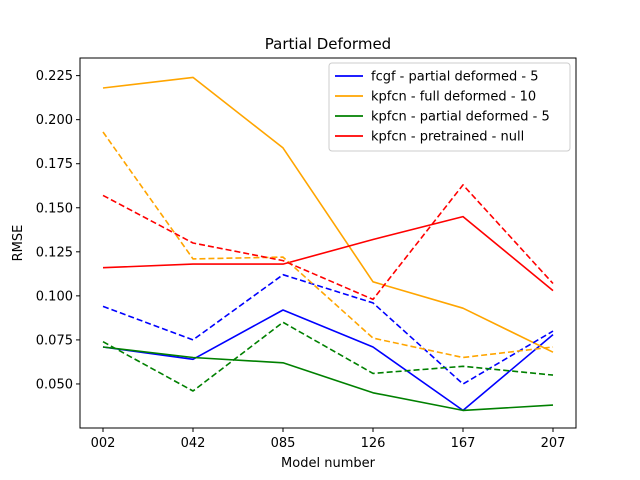 This screenshot has height=480, width=640. I want to click on series-line-7-dashed, so click(328, 356).